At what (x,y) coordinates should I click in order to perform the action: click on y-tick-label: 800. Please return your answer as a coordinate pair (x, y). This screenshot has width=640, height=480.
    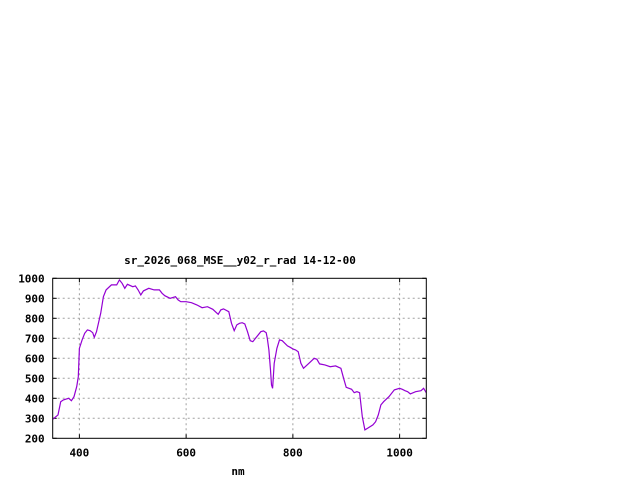
    Looking at the image, I should click on (35, 318).